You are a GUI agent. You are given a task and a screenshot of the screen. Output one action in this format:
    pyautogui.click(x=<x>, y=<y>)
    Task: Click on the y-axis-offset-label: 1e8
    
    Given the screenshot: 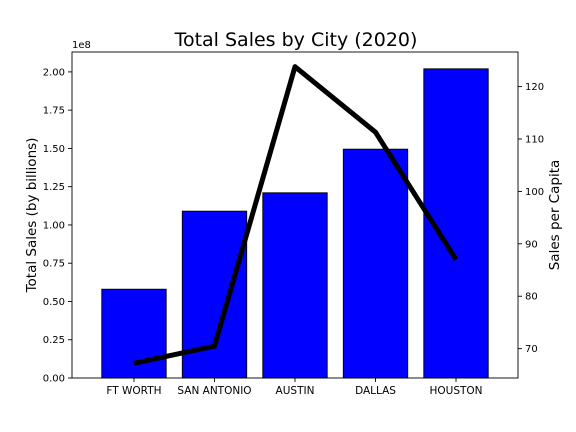 What is the action you would take?
    pyautogui.click(x=81, y=45)
    